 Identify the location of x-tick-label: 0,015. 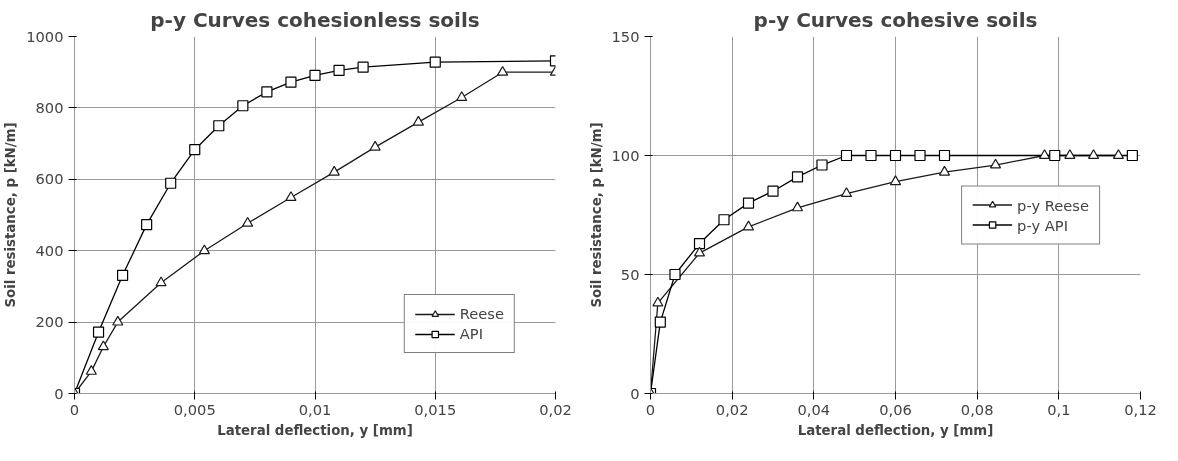
(435, 409).